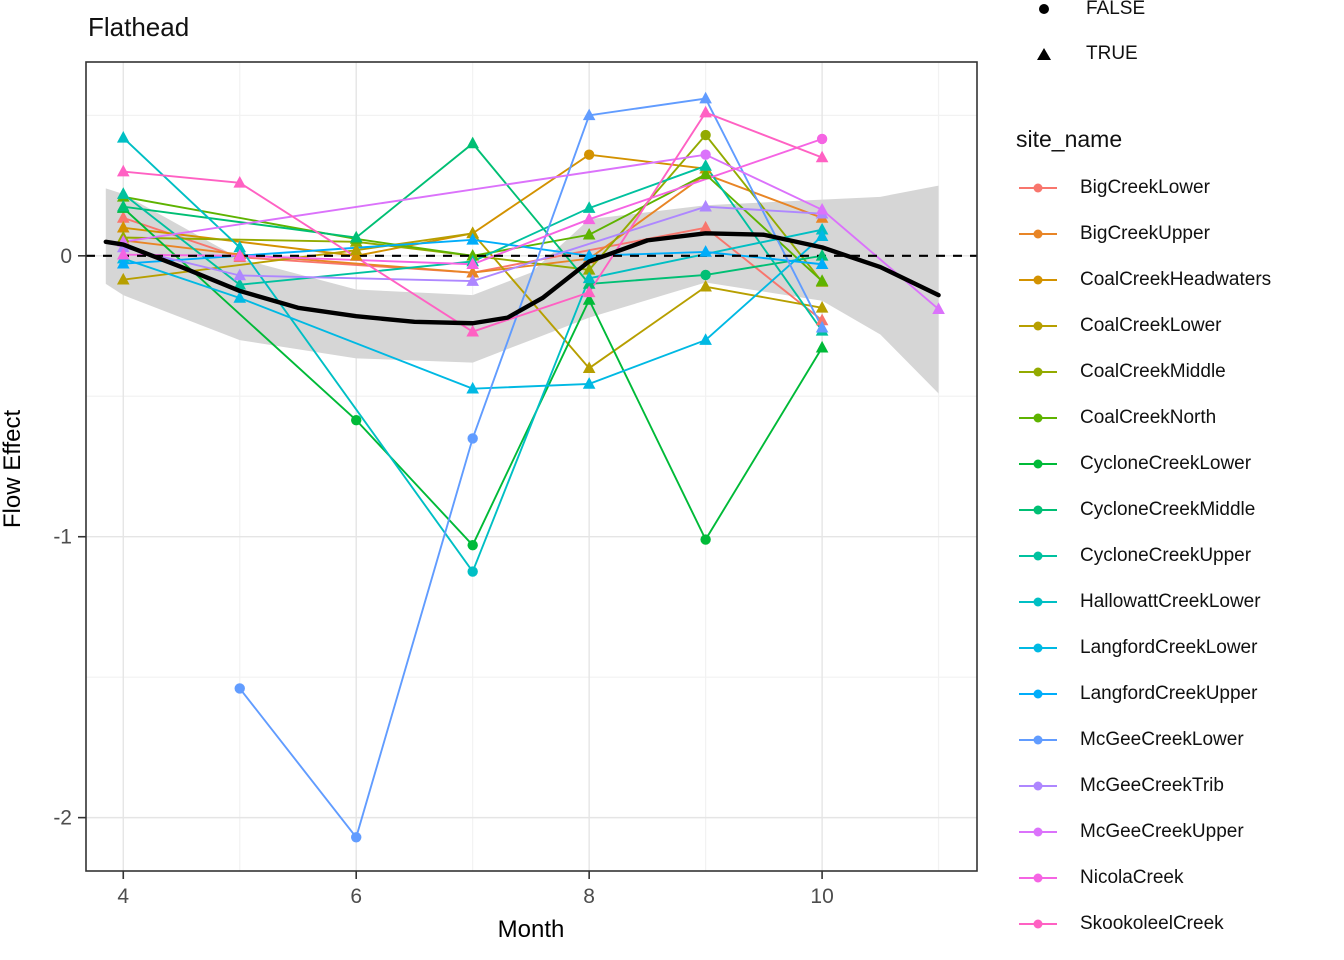 The width and height of the screenshot is (1344, 960). I want to click on x-axis-title: Month, so click(531, 929).